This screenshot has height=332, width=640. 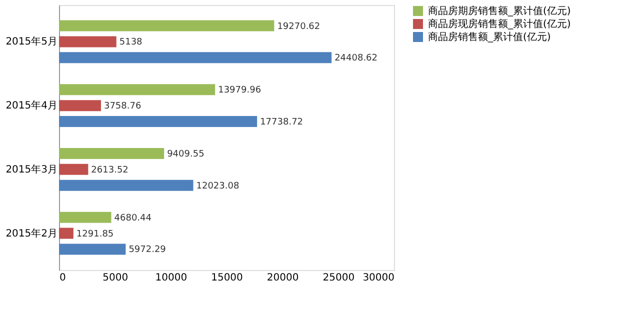 I want to click on y-tick-label: 2015年4月, so click(x=32, y=106).